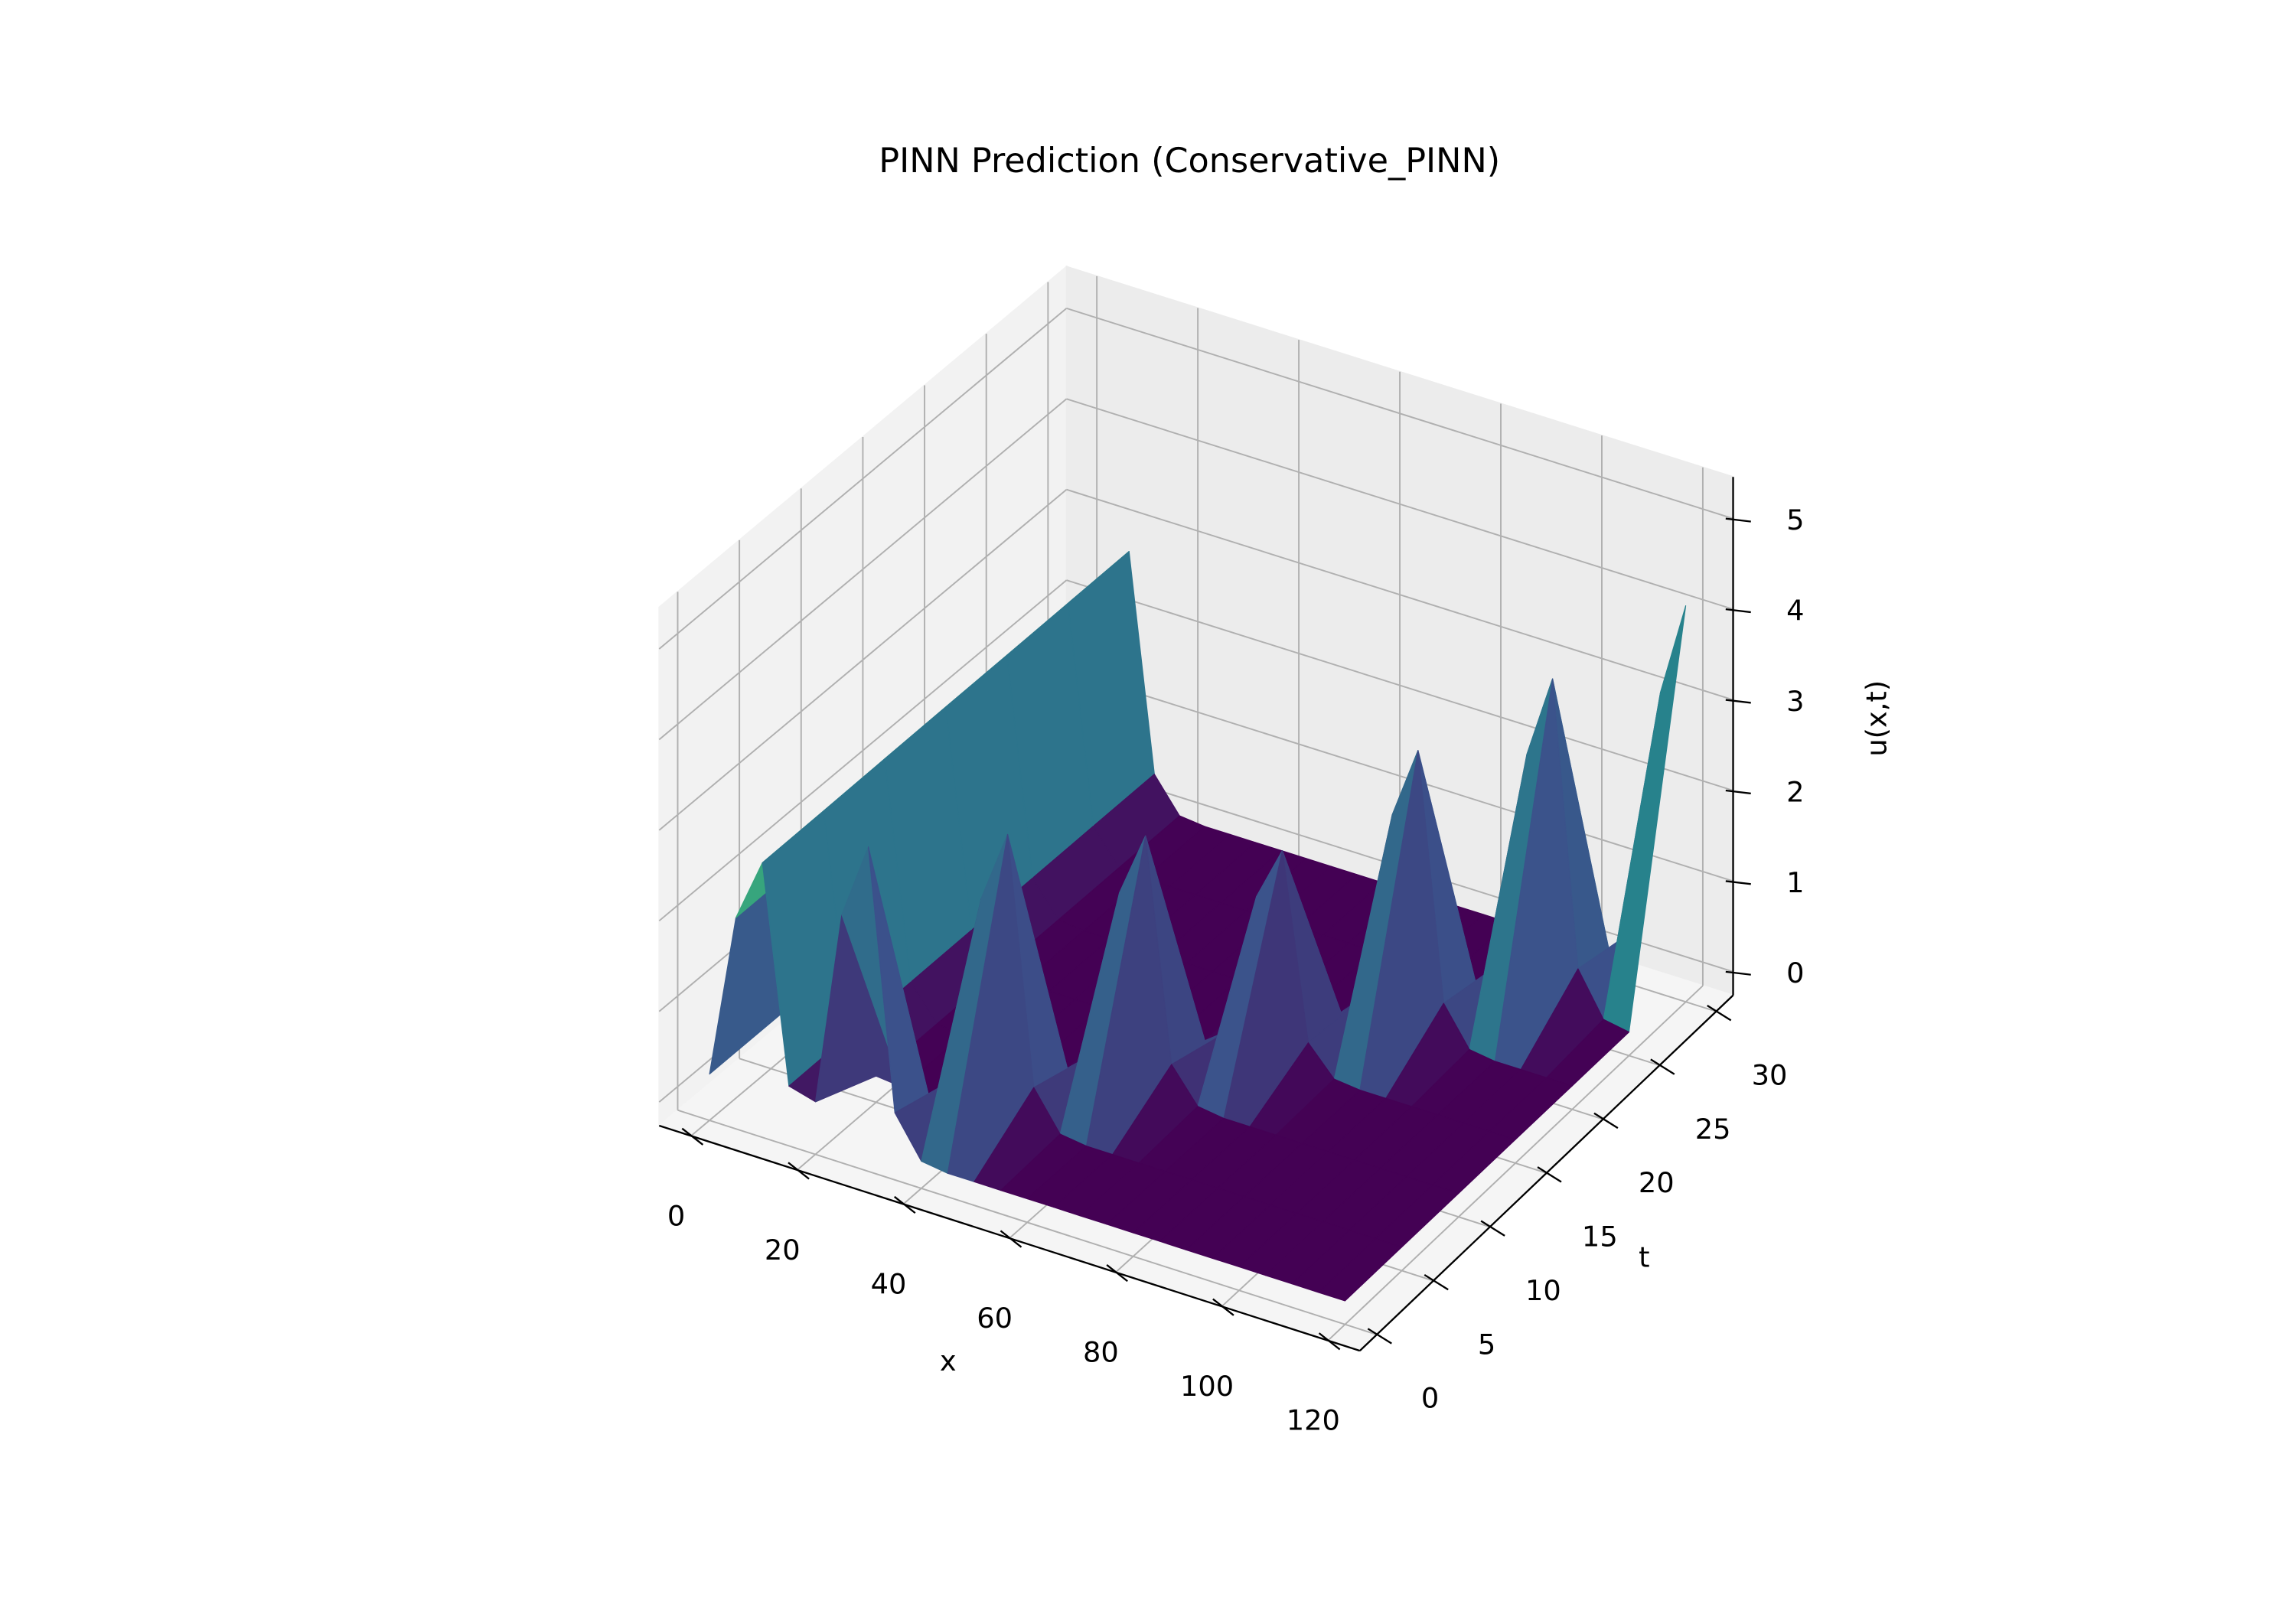 The width and height of the screenshot is (2296, 1607). What do you see at coordinates (1657, 1182) in the screenshot?
I see `y-tick-label: 20` at bounding box center [1657, 1182].